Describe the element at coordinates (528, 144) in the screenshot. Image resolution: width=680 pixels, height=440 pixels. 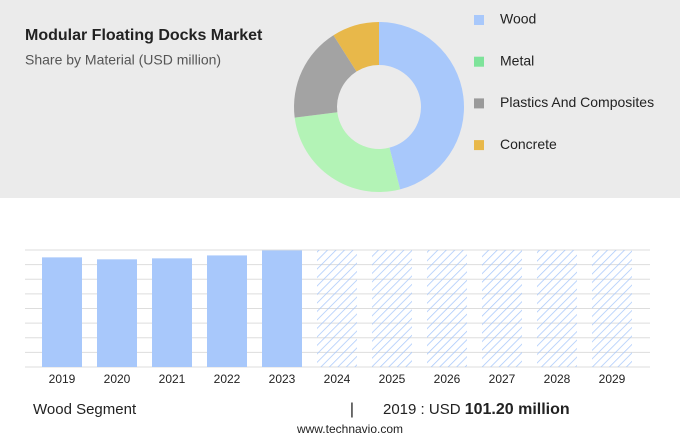
I see `legend-label: Concrete` at that location.